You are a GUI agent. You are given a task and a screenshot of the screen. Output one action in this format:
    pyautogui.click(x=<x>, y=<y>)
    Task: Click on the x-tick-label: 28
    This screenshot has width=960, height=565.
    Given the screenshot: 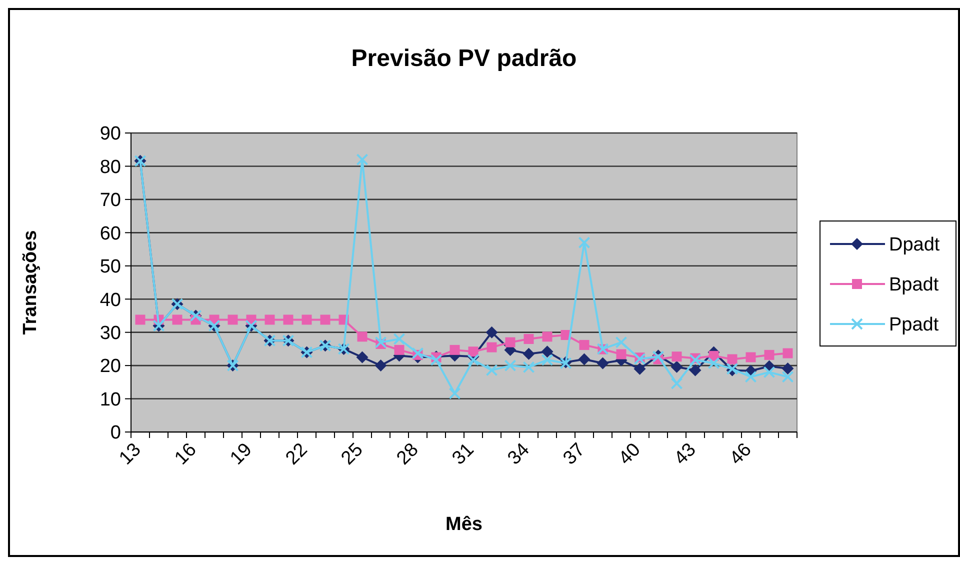 What is the action you would take?
    pyautogui.click(x=407, y=454)
    